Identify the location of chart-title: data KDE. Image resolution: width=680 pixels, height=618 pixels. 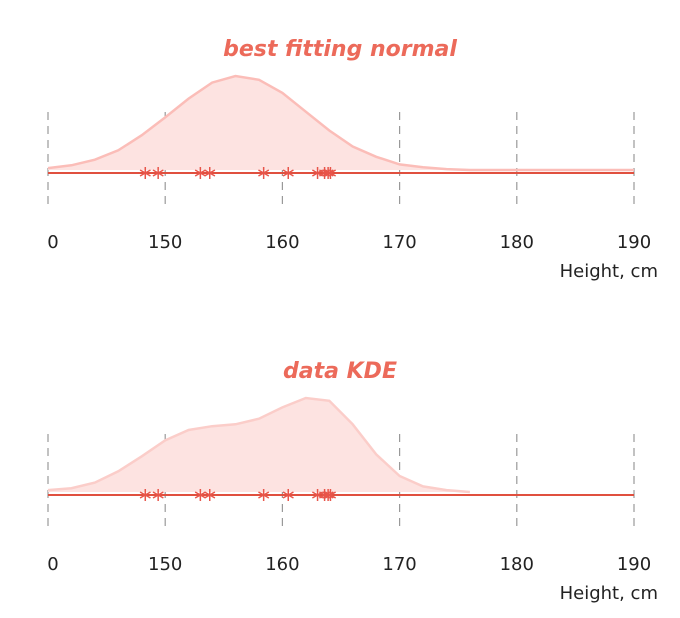
(340, 371).